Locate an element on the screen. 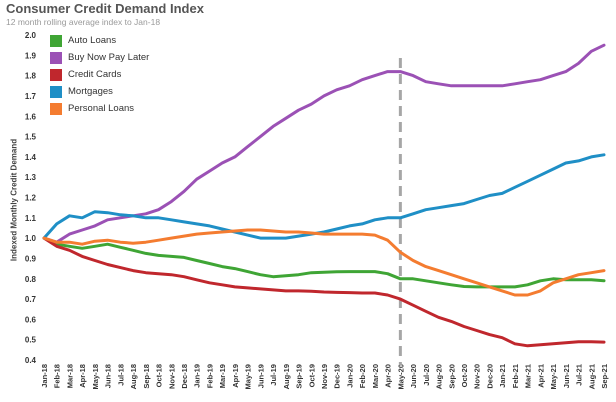  series-line-auto-loans is located at coordinates (324, 262).